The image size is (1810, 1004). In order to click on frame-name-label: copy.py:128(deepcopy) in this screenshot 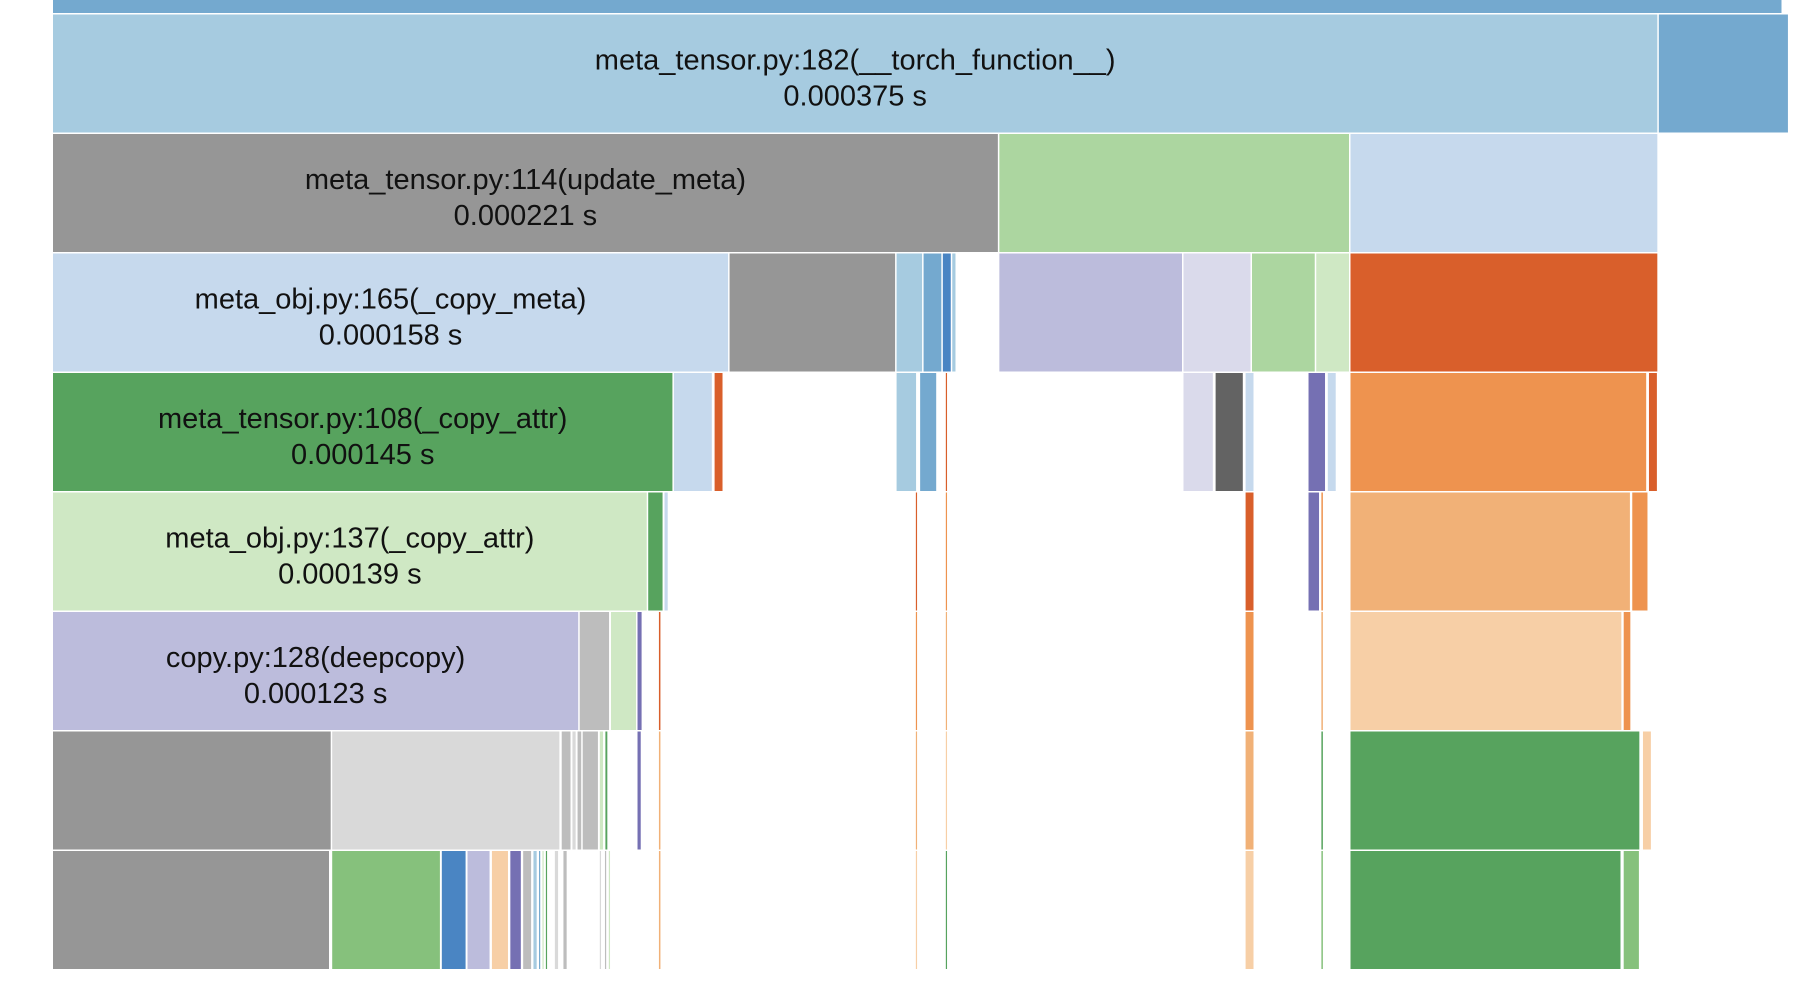, I will do `click(315, 658)`.